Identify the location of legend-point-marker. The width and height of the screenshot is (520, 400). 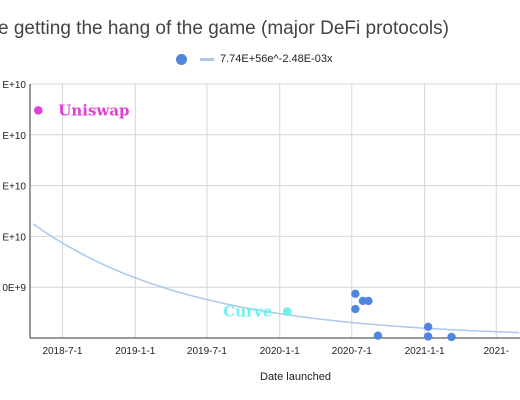
(181, 59).